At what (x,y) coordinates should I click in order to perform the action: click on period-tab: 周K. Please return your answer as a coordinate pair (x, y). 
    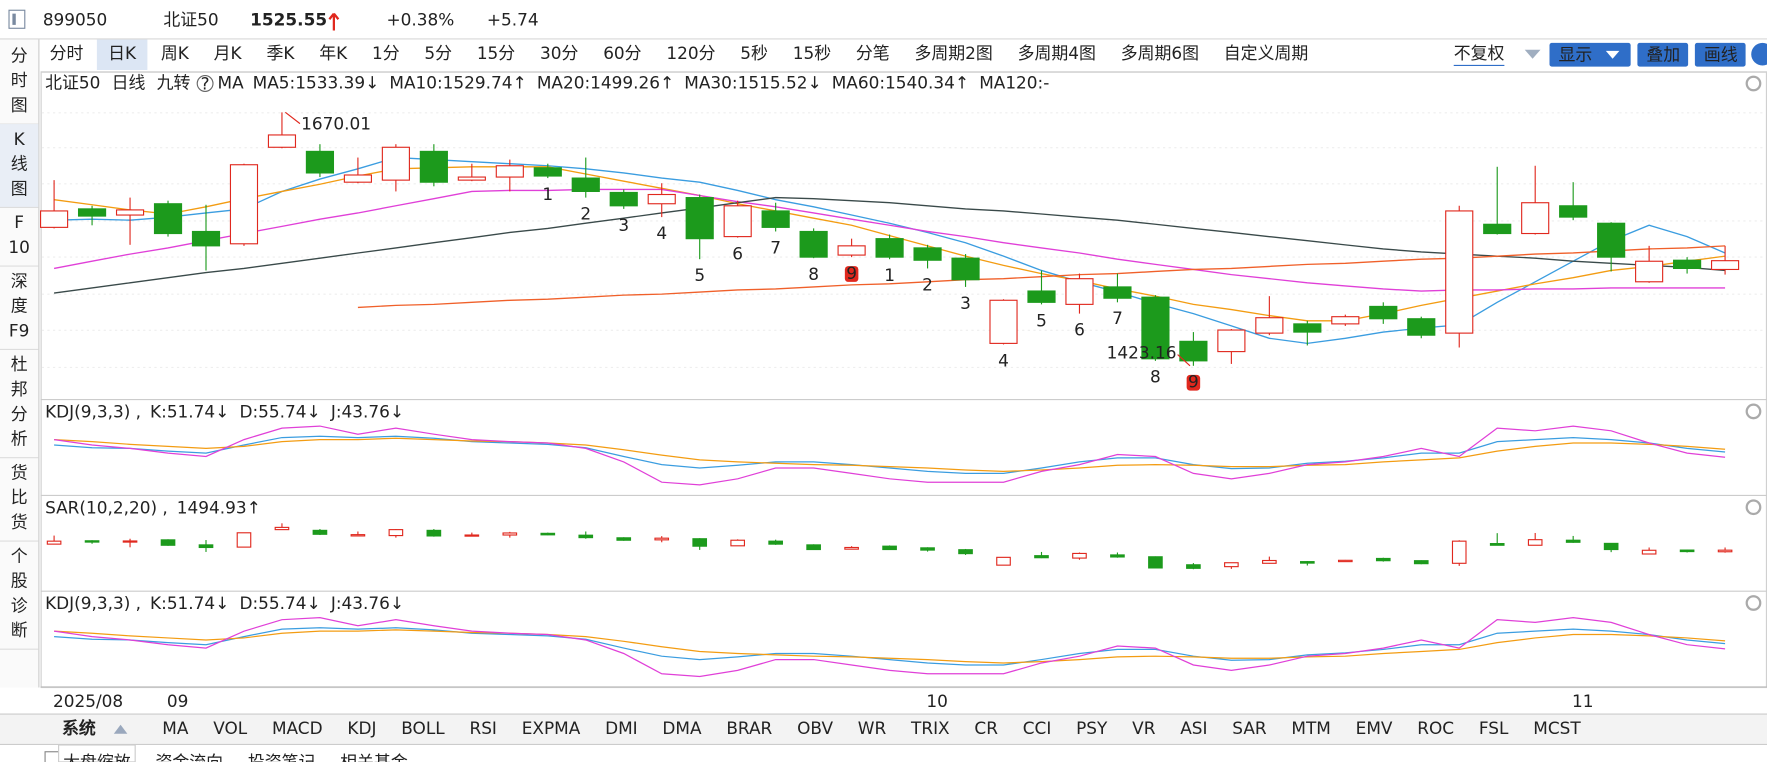
    Looking at the image, I should click on (175, 53).